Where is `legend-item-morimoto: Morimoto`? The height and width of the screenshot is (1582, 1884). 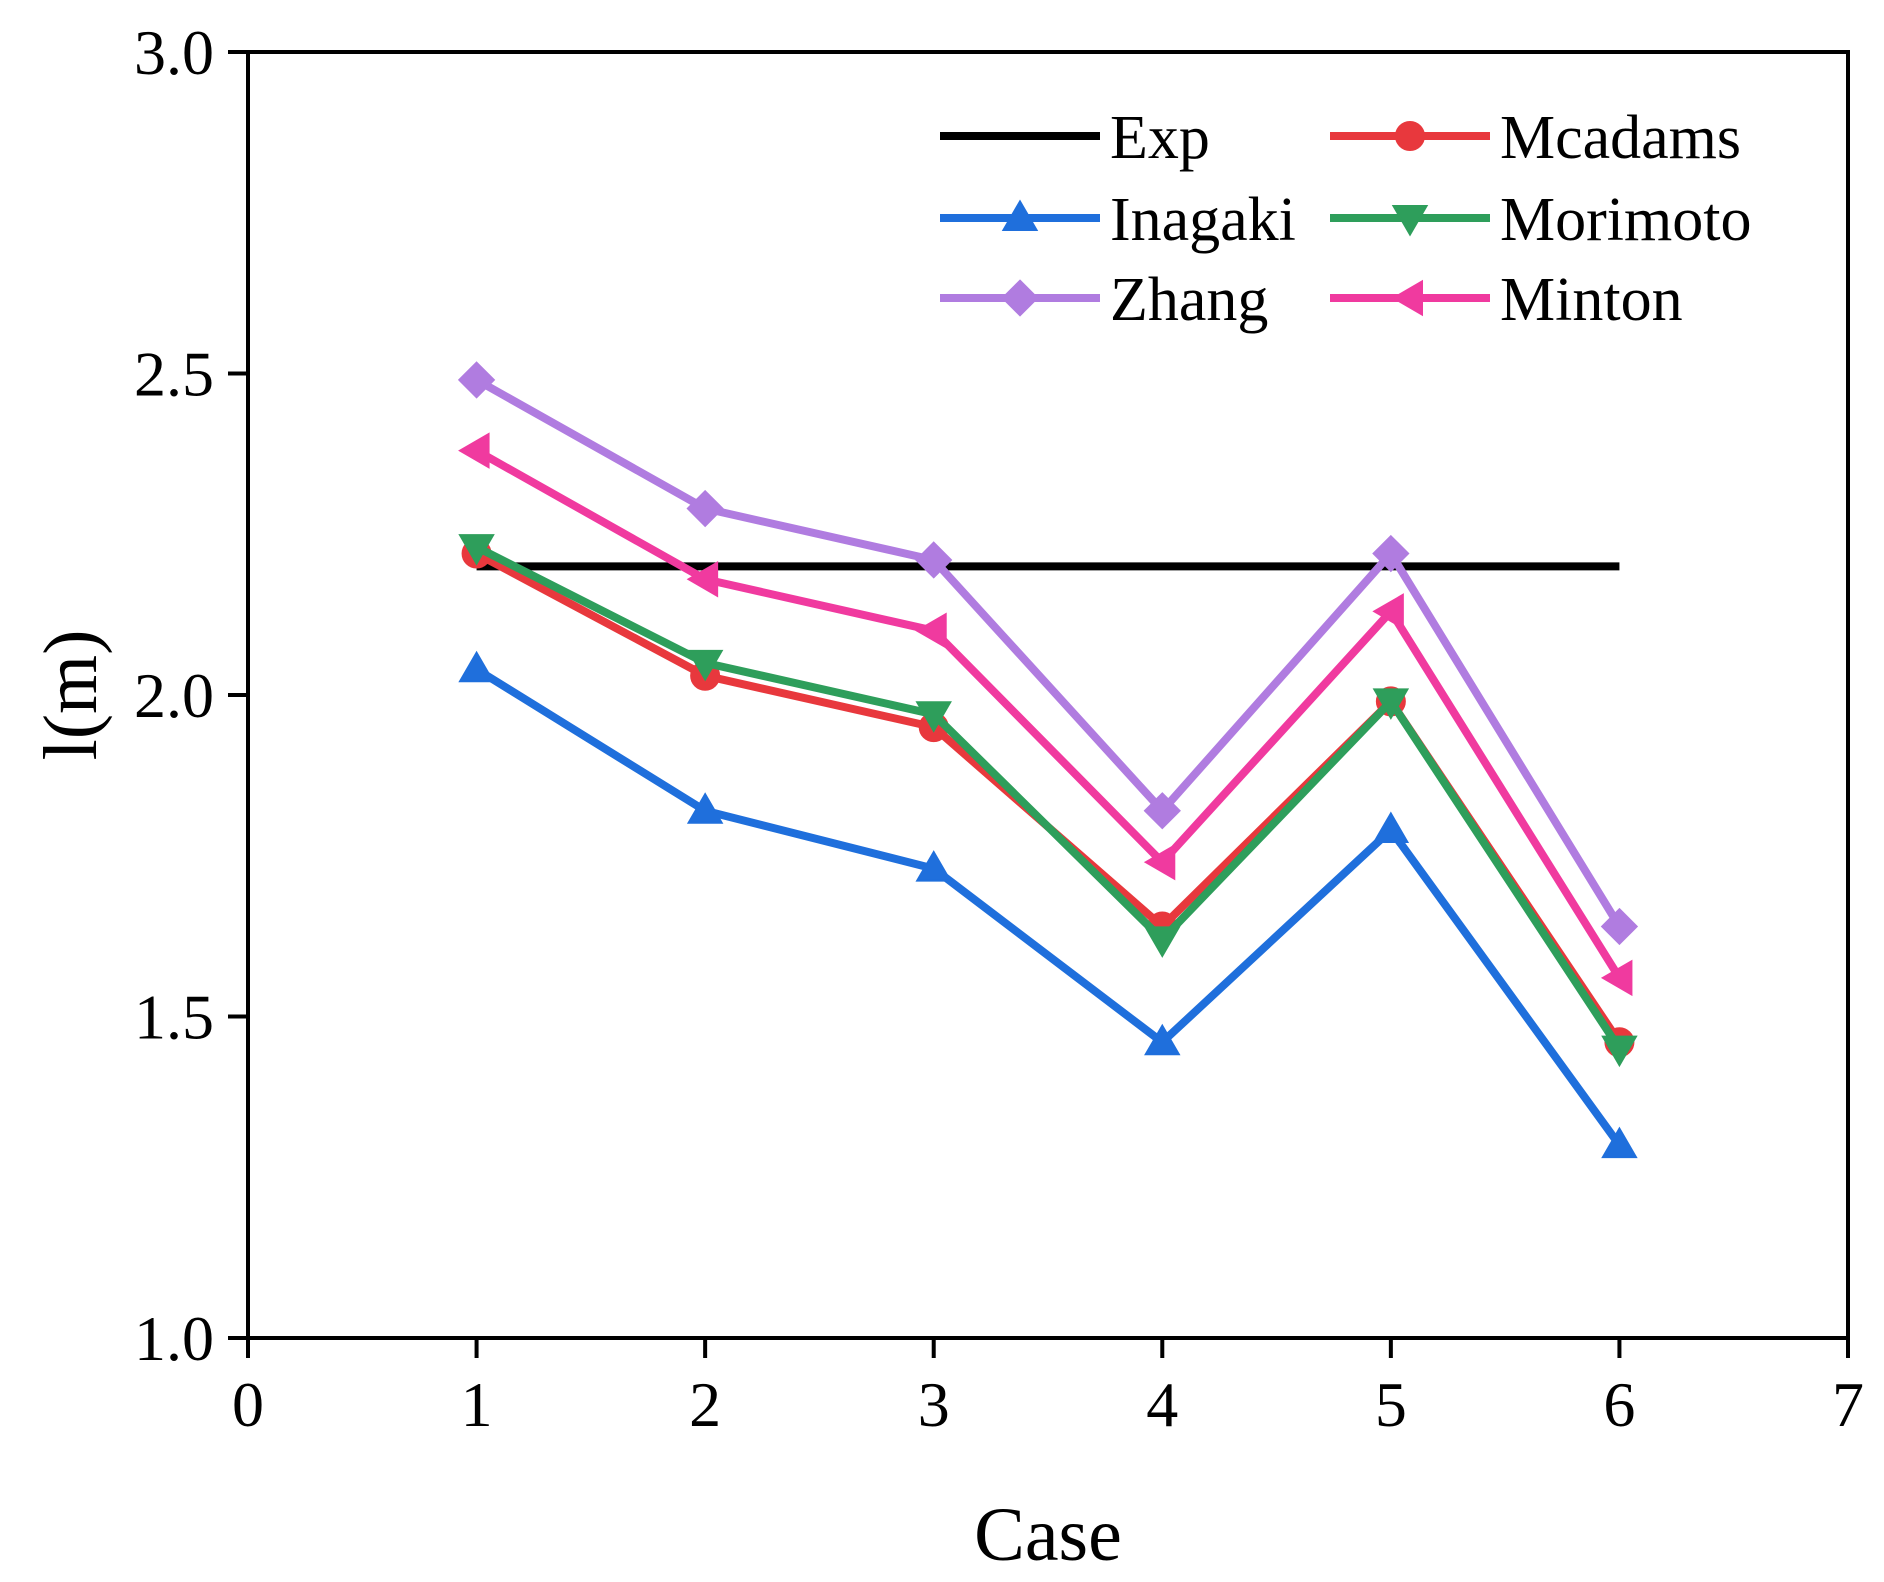
legend-item-morimoto: Morimoto is located at coordinates (1540, 220).